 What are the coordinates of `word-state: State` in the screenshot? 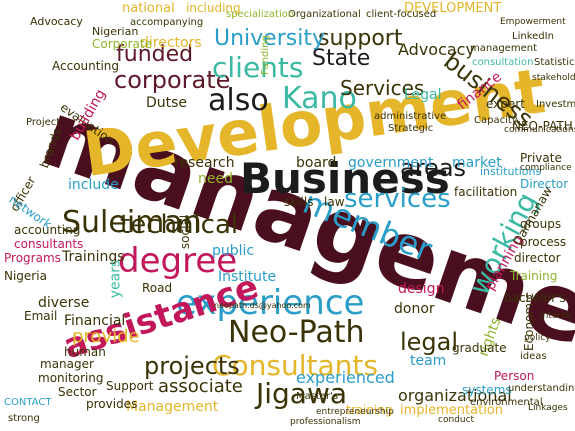 It's located at (341, 58).